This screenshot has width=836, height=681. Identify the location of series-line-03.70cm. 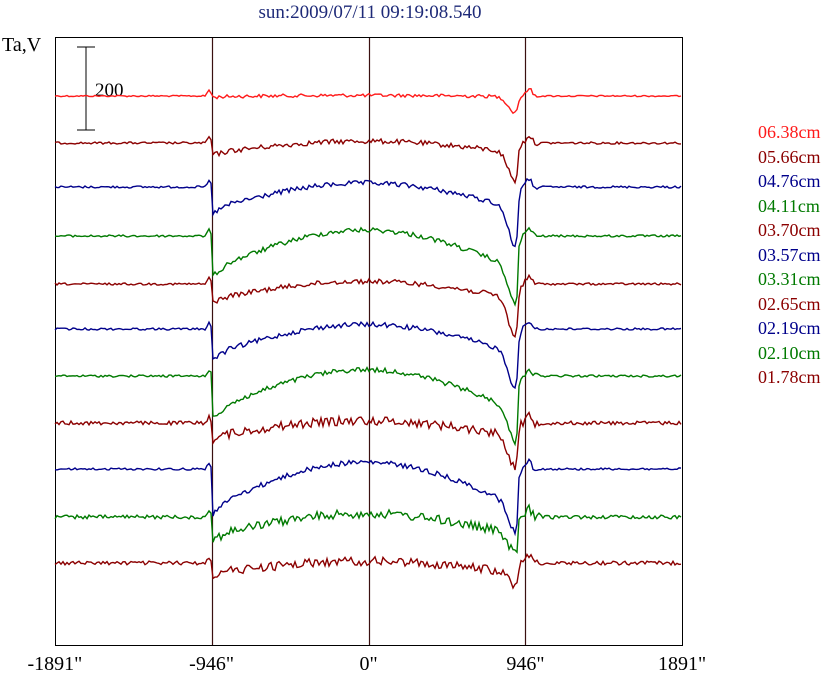
(368, 305).